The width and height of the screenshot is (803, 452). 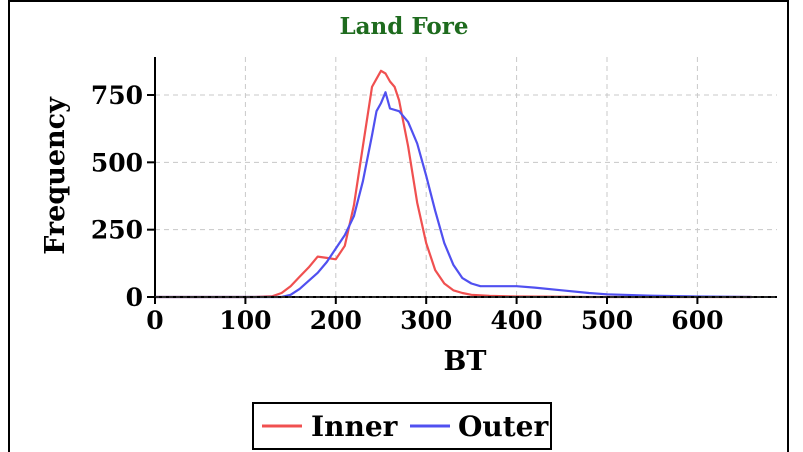 What do you see at coordinates (154, 320) in the screenshot?
I see `x-tick-label: 0` at bounding box center [154, 320].